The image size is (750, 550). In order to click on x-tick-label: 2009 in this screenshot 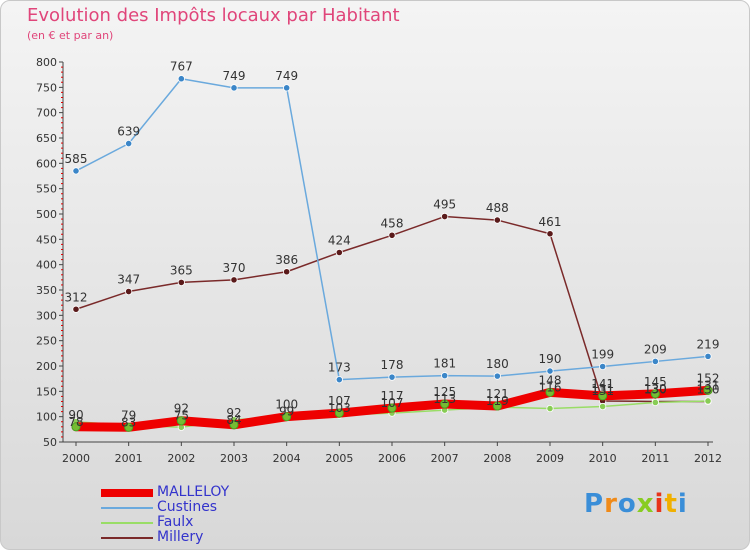, I will do `click(550, 458)`.